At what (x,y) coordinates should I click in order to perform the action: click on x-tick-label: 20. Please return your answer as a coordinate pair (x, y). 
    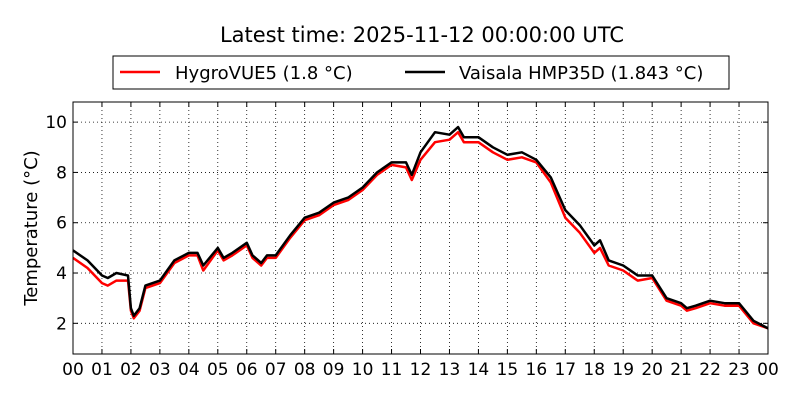
    Looking at the image, I should click on (652, 370).